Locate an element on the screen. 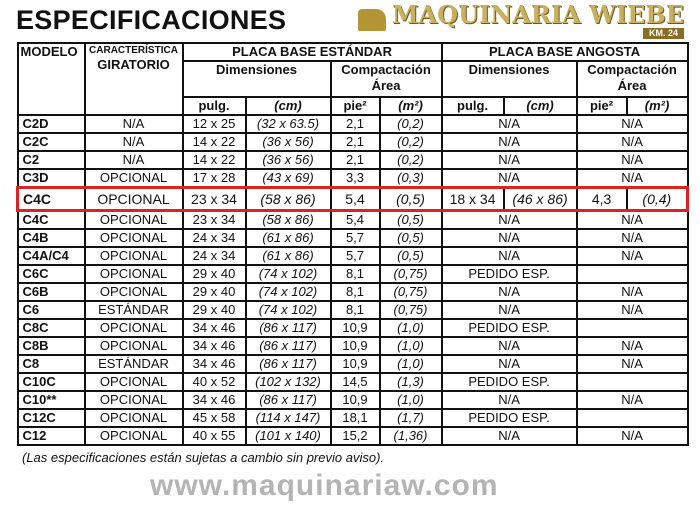 The height and width of the screenshot is (528, 700). cell-ang-m2: (0,4) is located at coordinates (657, 199).